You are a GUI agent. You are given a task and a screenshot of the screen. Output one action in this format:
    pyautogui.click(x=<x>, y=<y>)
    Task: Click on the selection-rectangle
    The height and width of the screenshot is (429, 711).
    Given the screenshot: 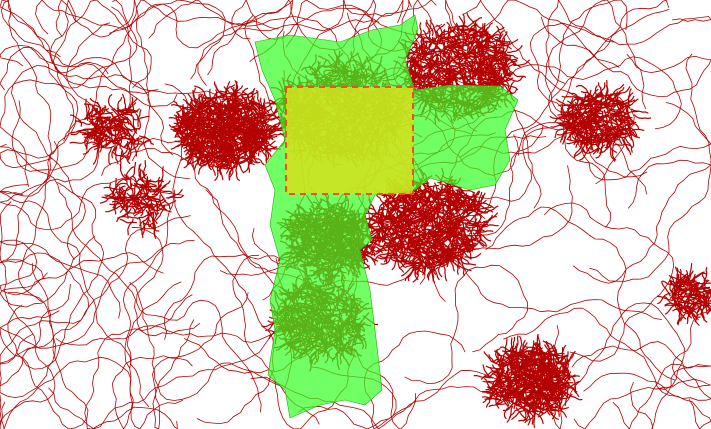 What is the action you would take?
    pyautogui.click(x=349, y=140)
    